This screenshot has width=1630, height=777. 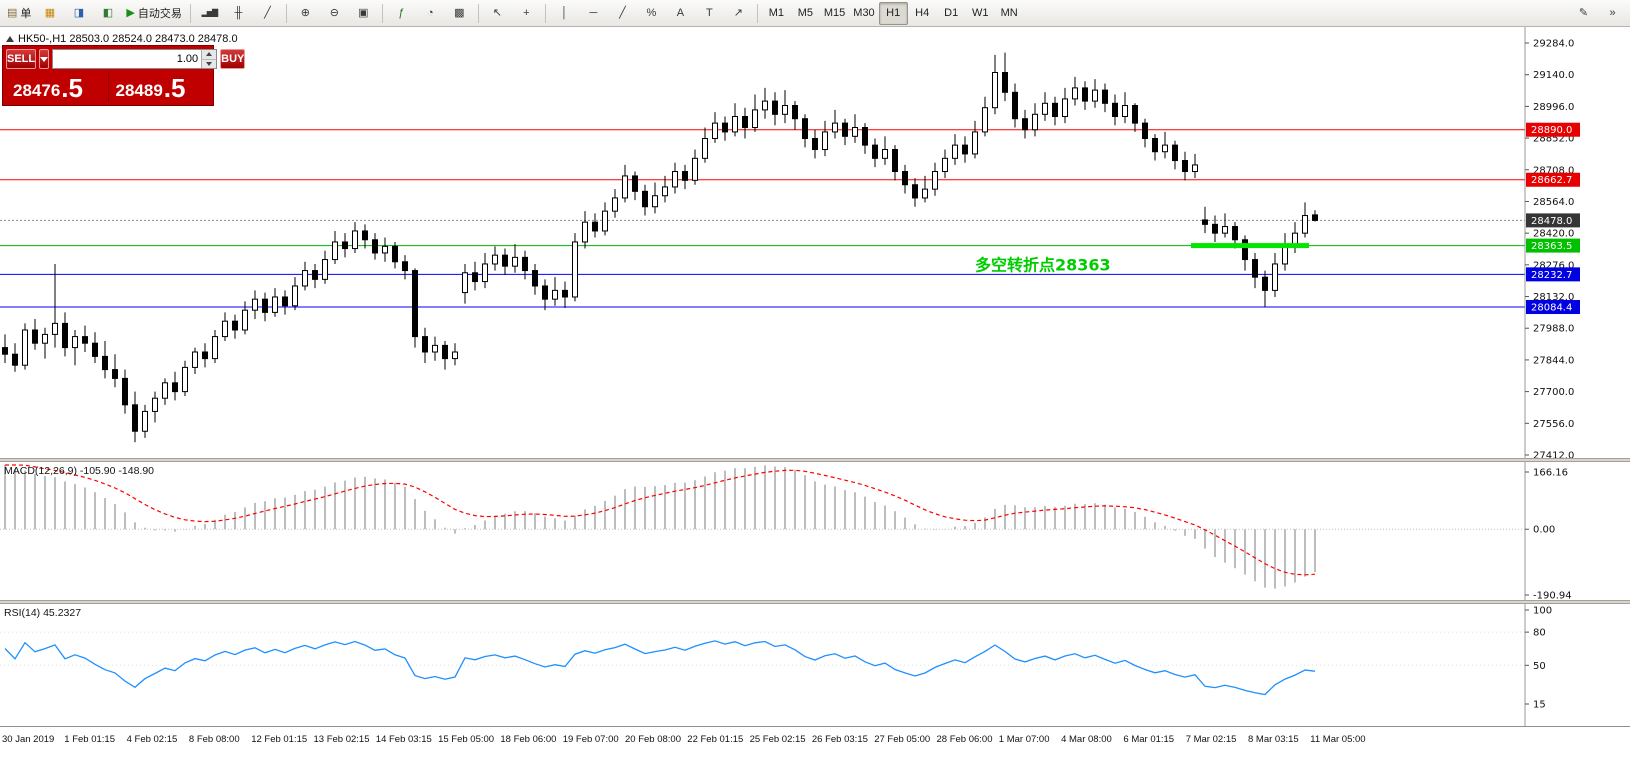 What do you see at coordinates (127, 59) in the screenshot?
I see `volume-input` at bounding box center [127, 59].